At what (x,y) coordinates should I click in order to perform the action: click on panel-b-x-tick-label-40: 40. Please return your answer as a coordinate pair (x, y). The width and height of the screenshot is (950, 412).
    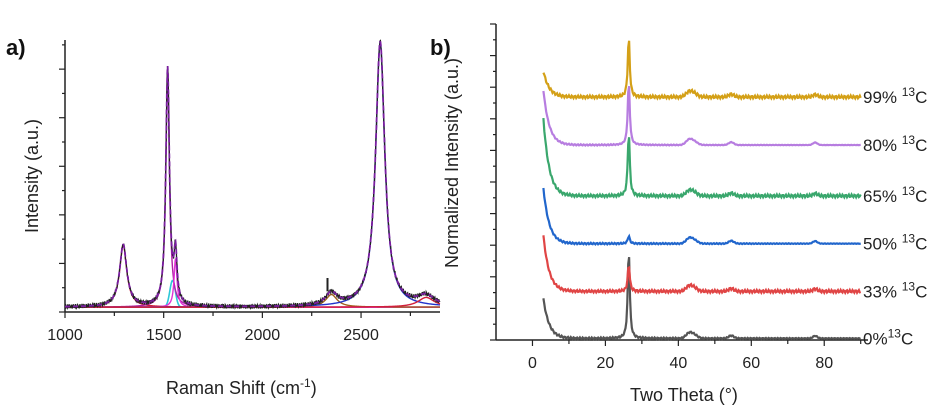
    Looking at the image, I should click on (678, 363).